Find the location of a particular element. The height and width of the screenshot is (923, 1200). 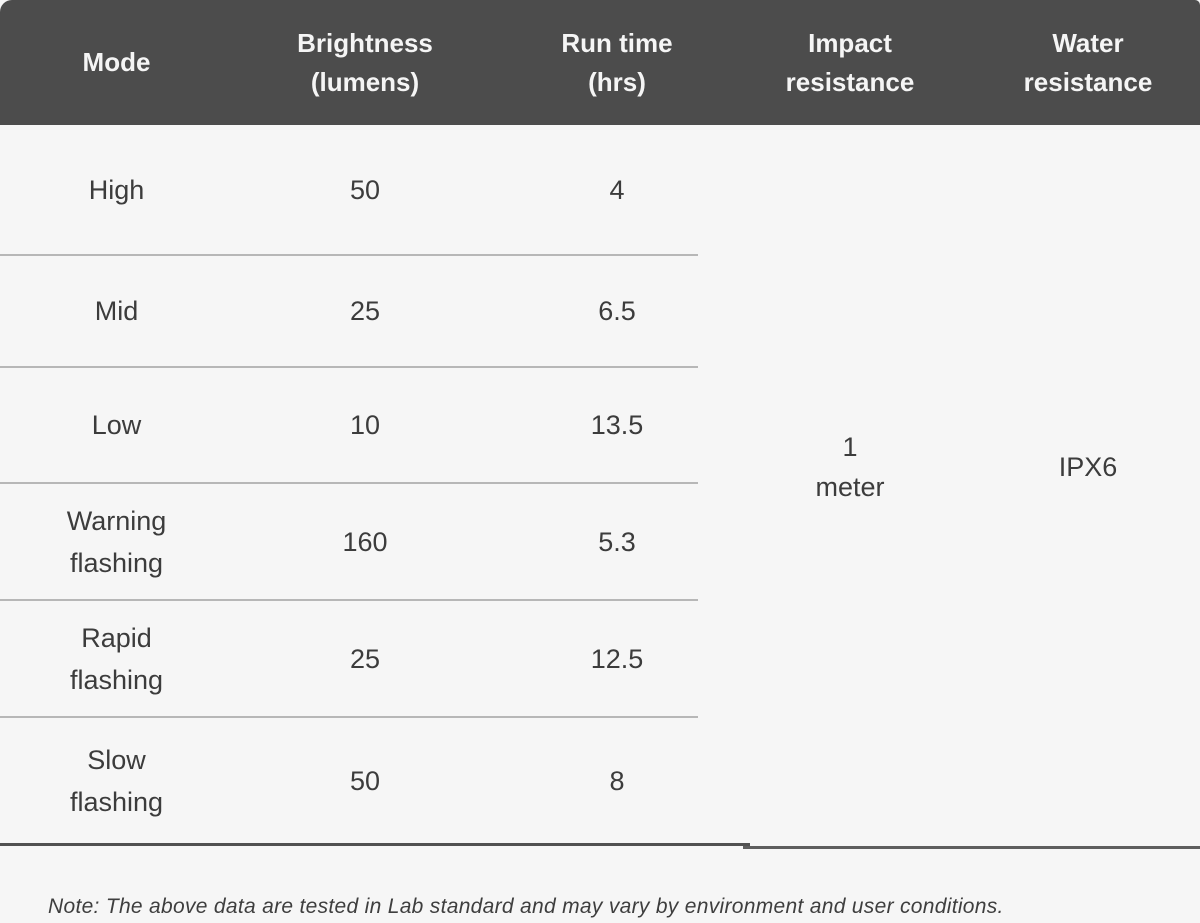

table-row: Rapid flashing 25 12.5 is located at coordinates (368, 659).